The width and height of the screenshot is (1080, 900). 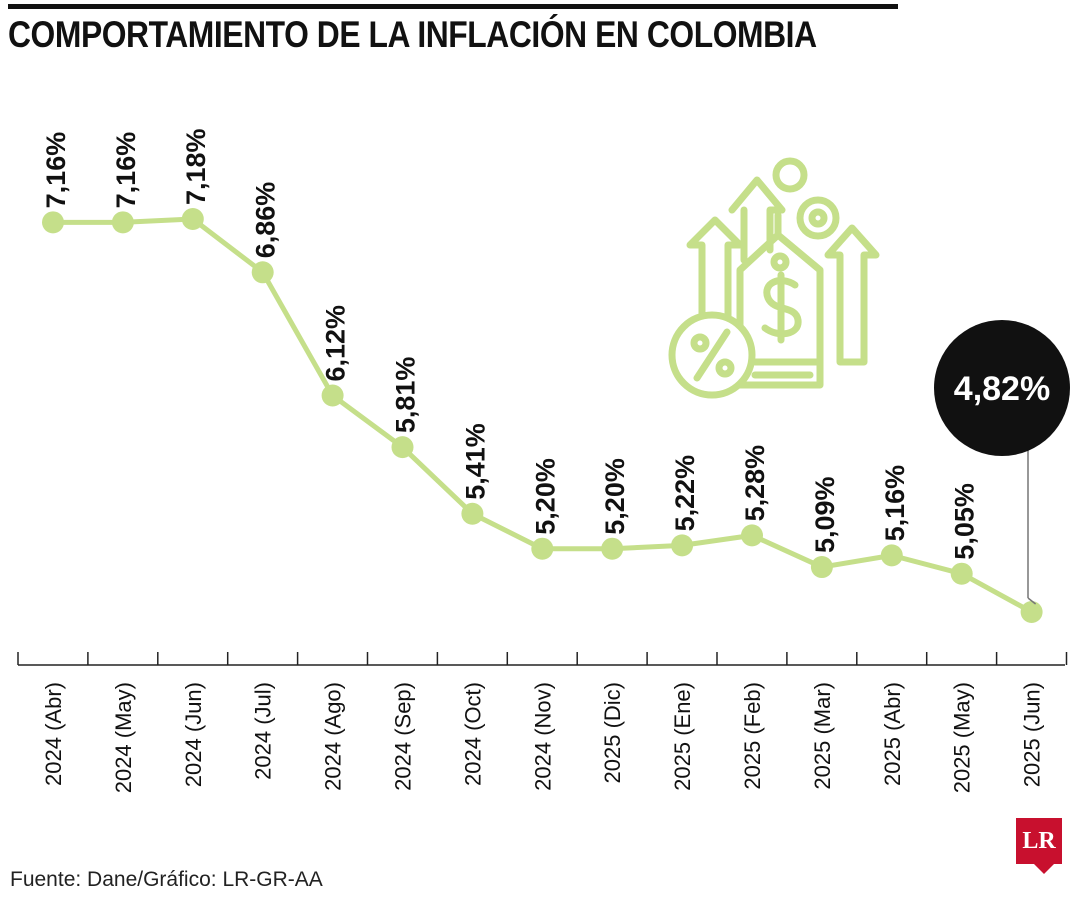 I want to click on callout-value: 4,82%, so click(x=1002, y=389).